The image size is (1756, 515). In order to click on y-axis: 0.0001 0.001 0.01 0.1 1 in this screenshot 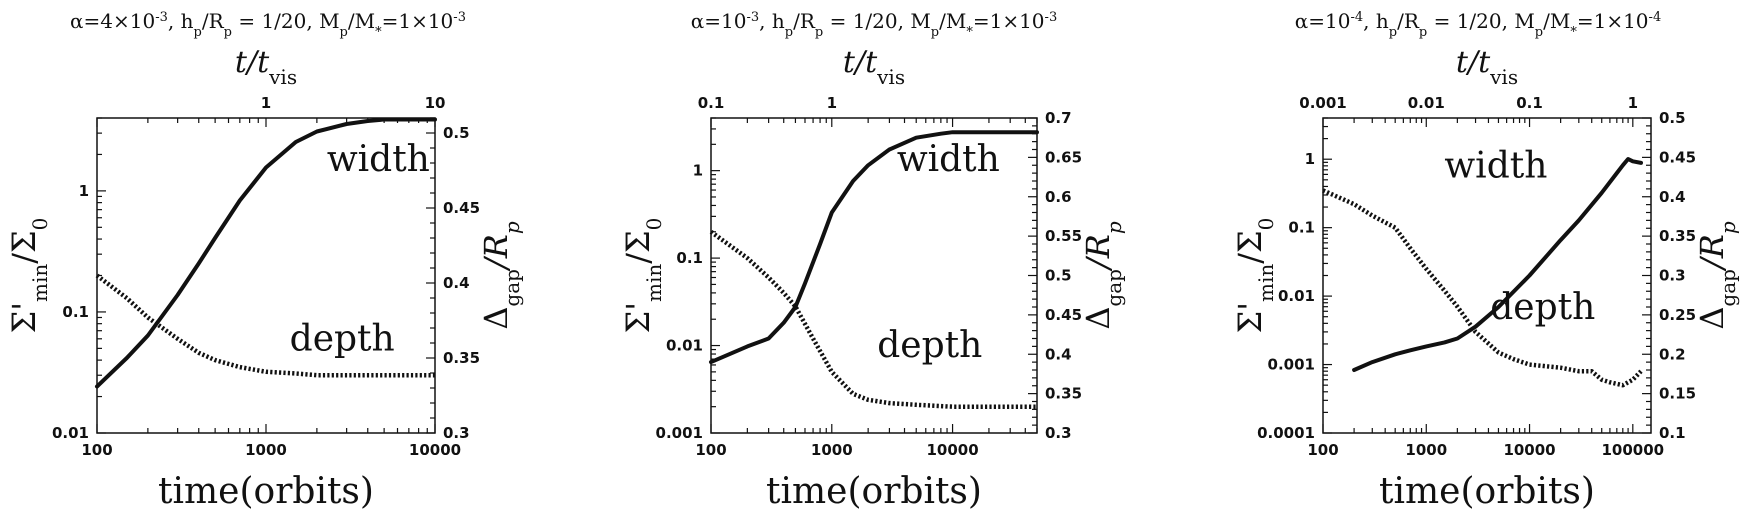, I will do `click(1294, 279)`.